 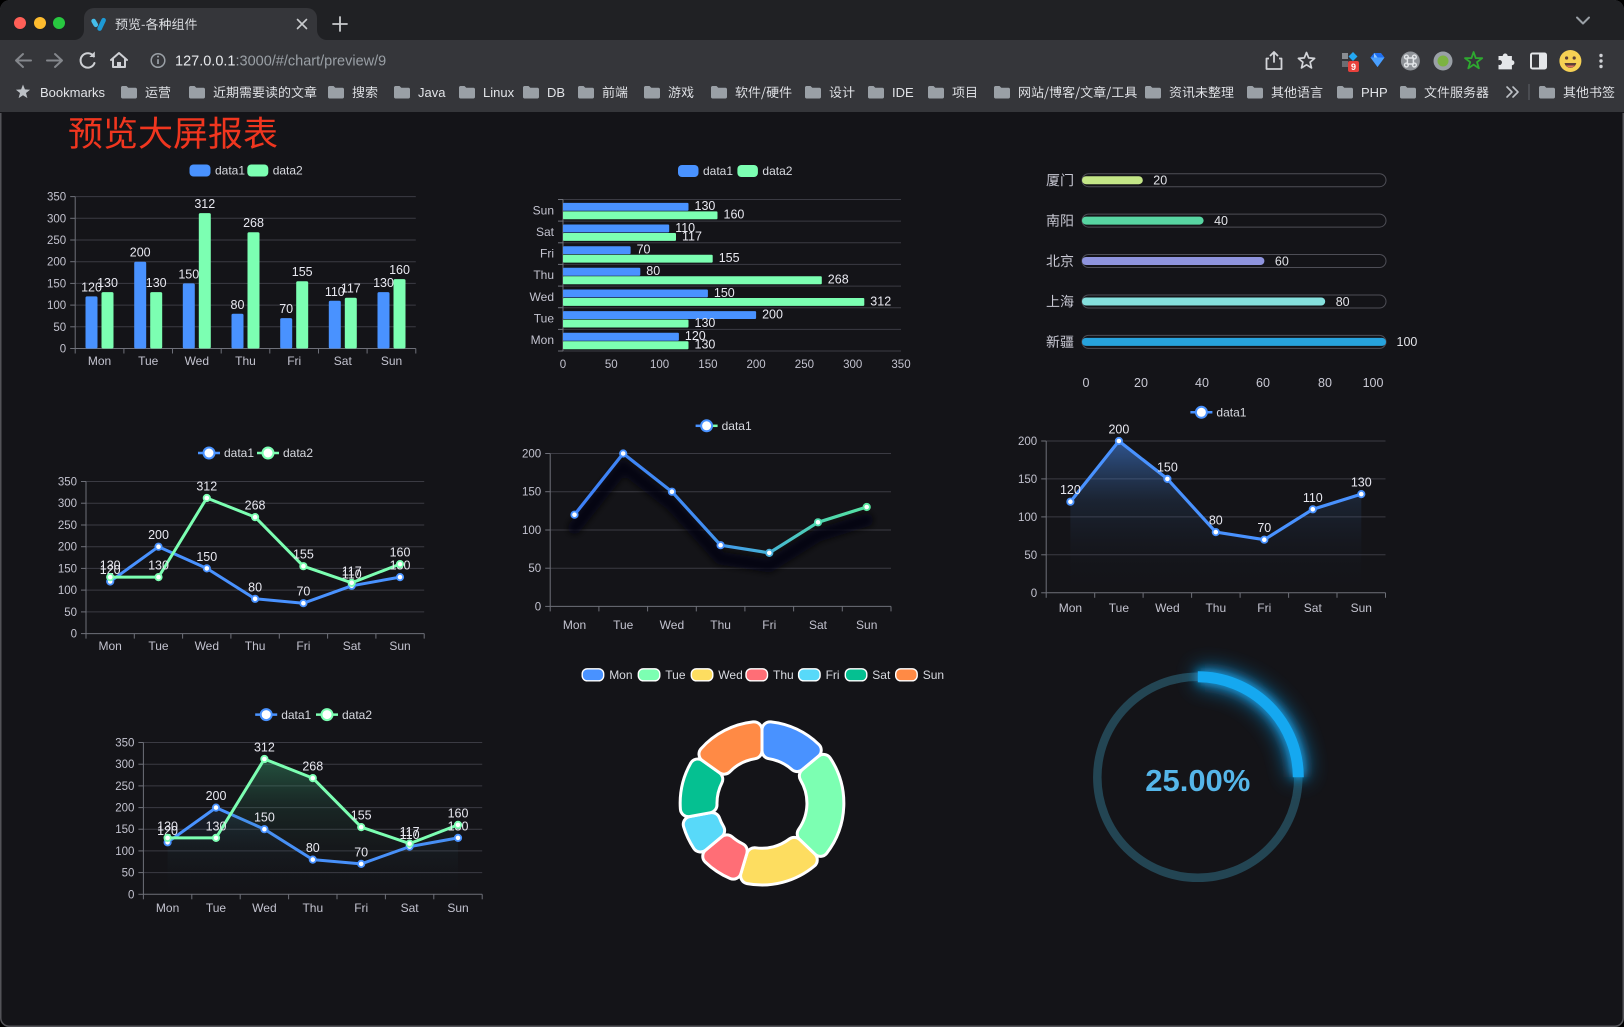 What do you see at coordinates (556, 92) in the screenshot?
I see `svg-text: DB` at bounding box center [556, 92].